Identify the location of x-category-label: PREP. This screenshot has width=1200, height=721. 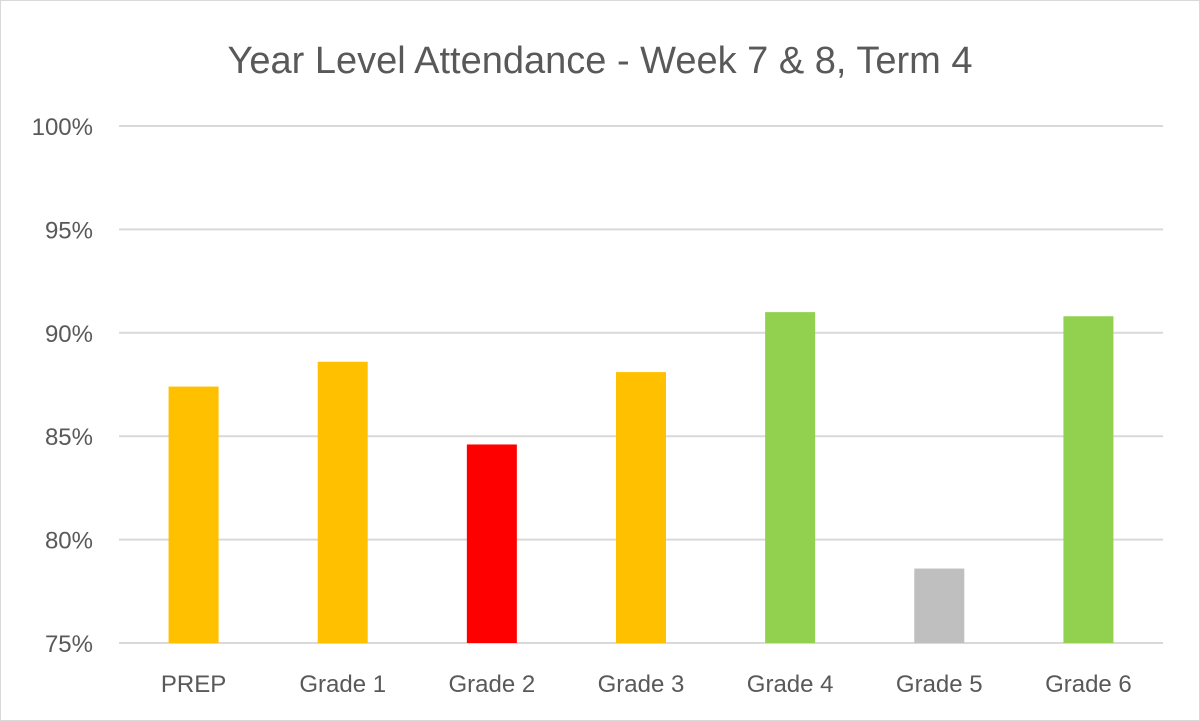
(193, 684).